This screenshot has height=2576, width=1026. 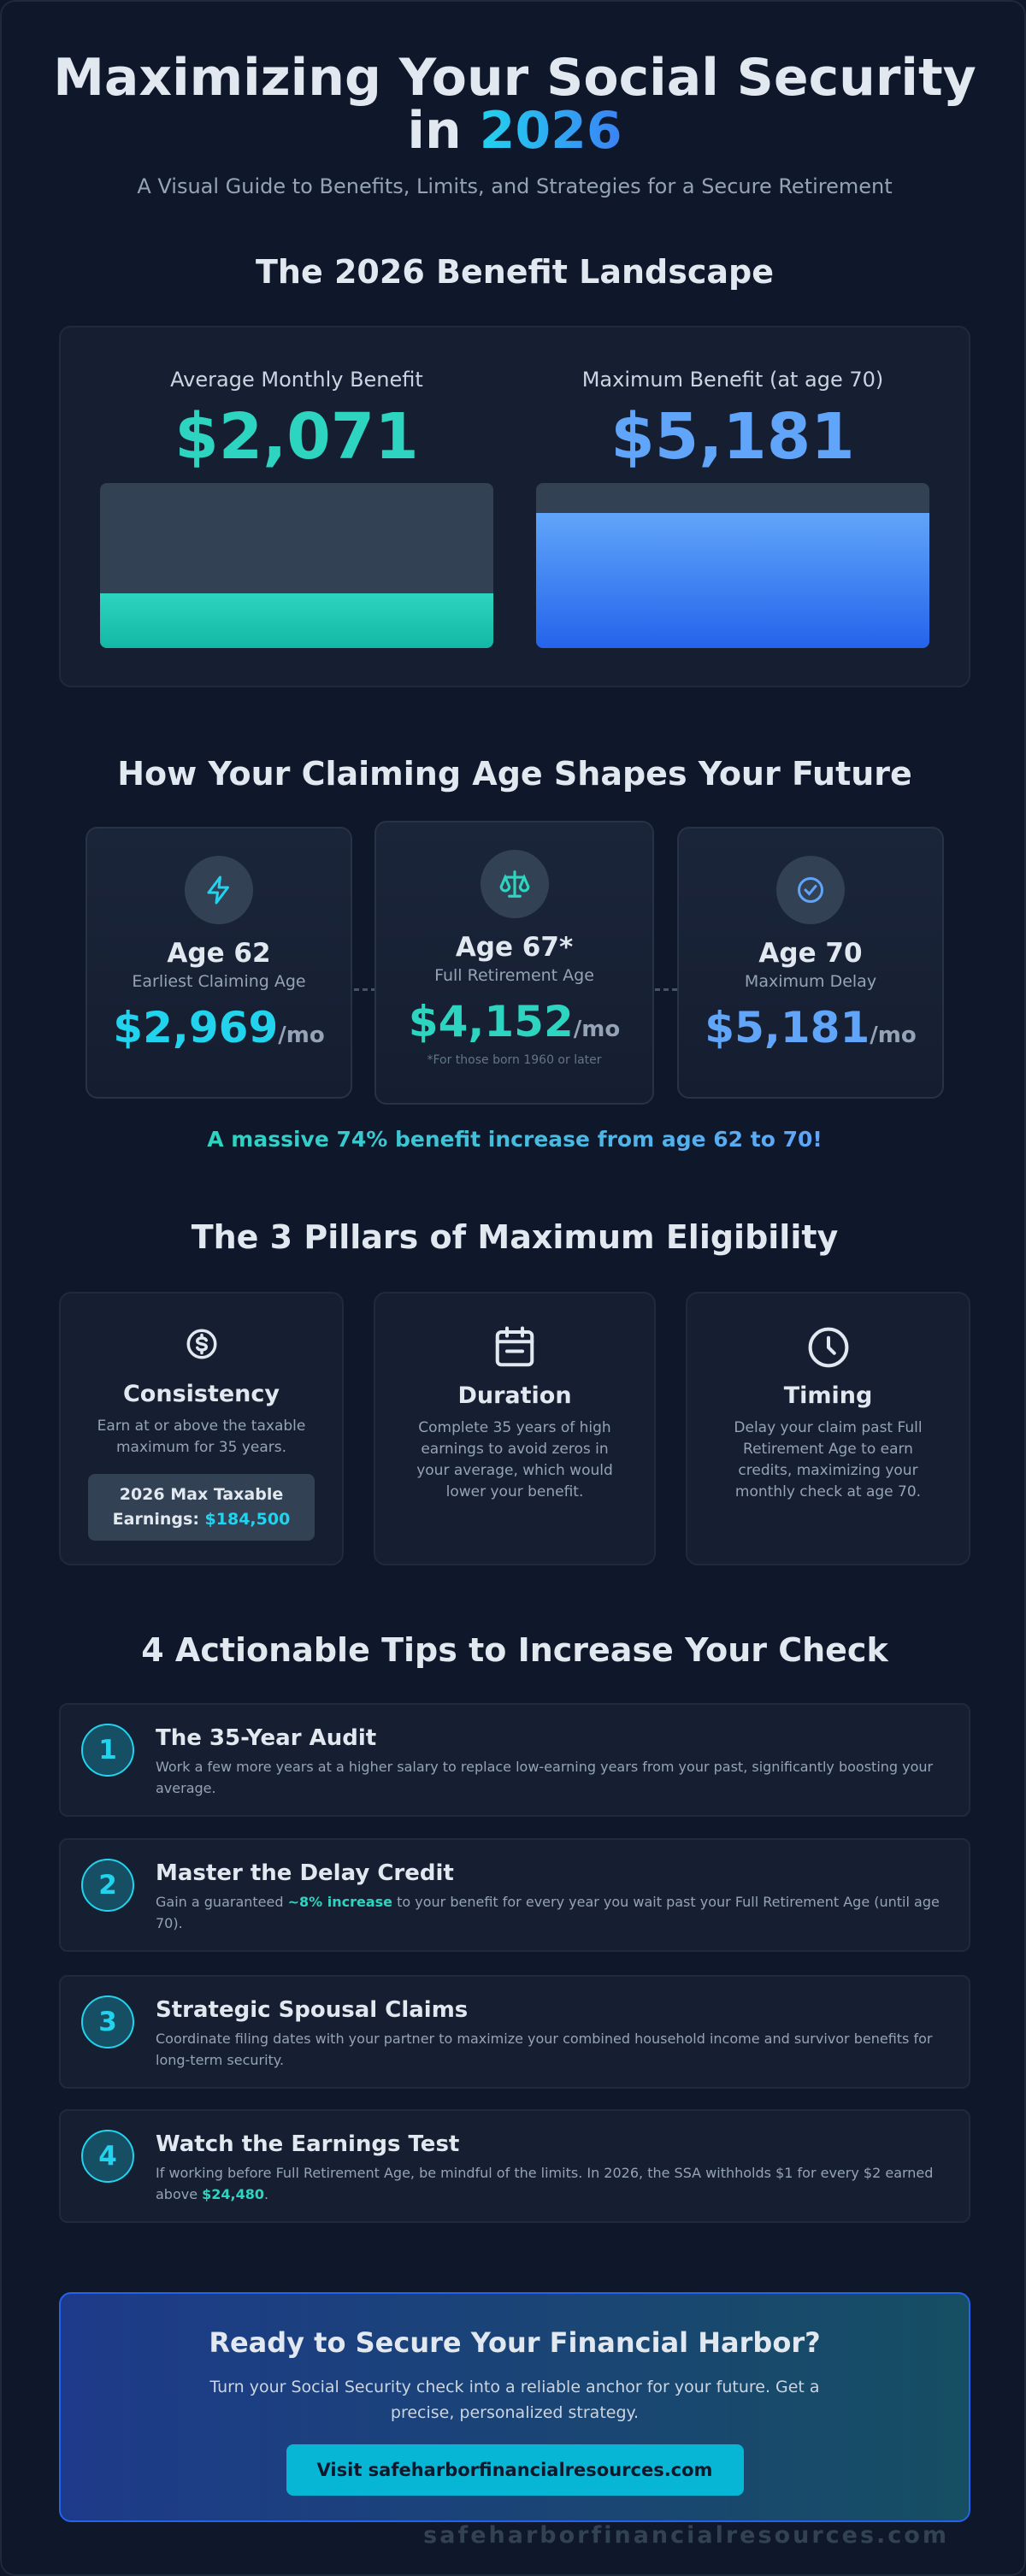 I want to click on pillar-title: Consistency, so click(x=201, y=1394).